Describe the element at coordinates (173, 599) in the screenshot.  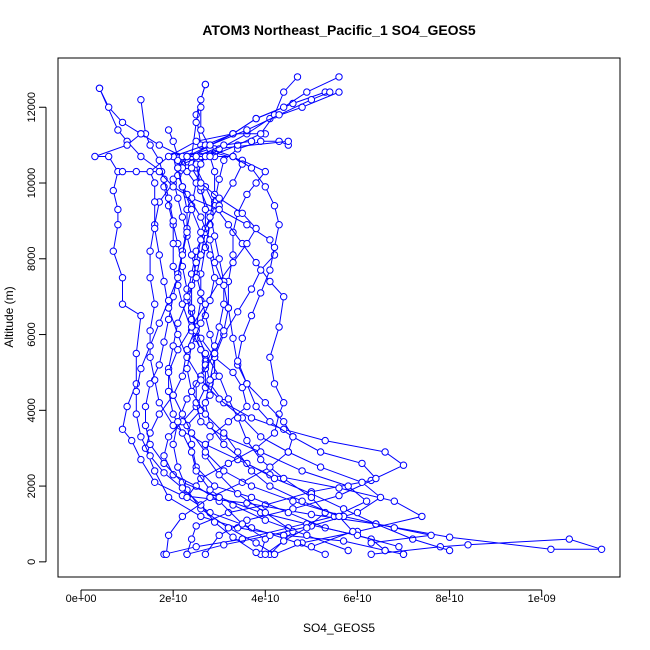
I see `x-tick-label: 2e-10` at that location.